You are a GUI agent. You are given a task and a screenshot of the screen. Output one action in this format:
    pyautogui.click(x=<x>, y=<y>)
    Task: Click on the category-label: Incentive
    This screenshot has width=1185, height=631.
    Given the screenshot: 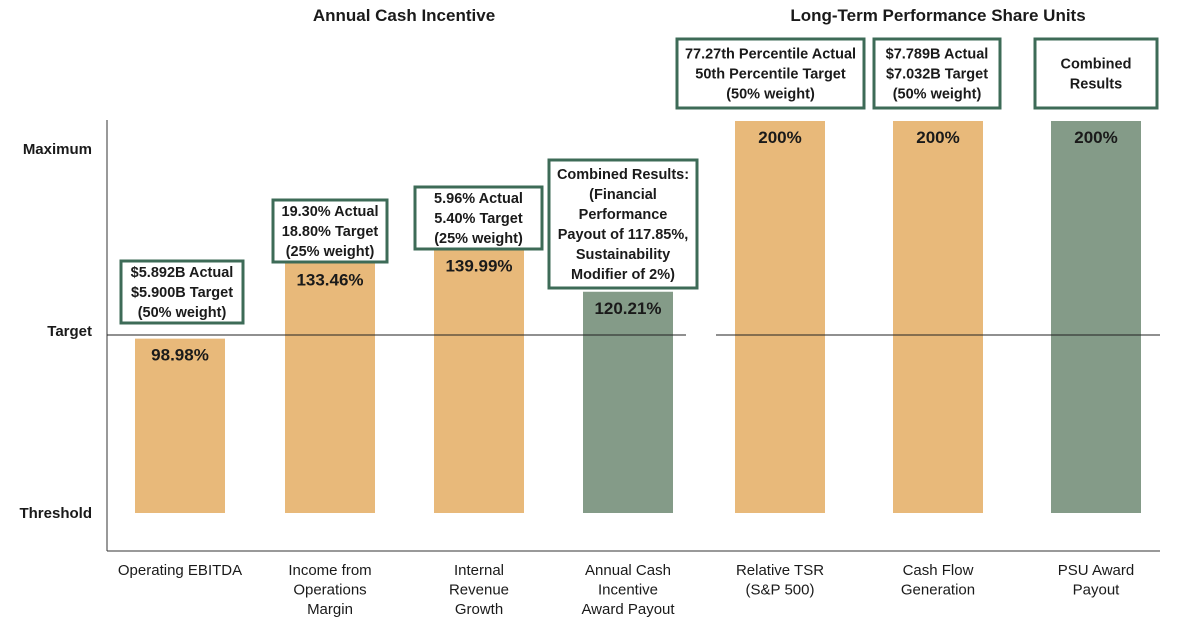 What is the action you would take?
    pyautogui.click(x=628, y=590)
    